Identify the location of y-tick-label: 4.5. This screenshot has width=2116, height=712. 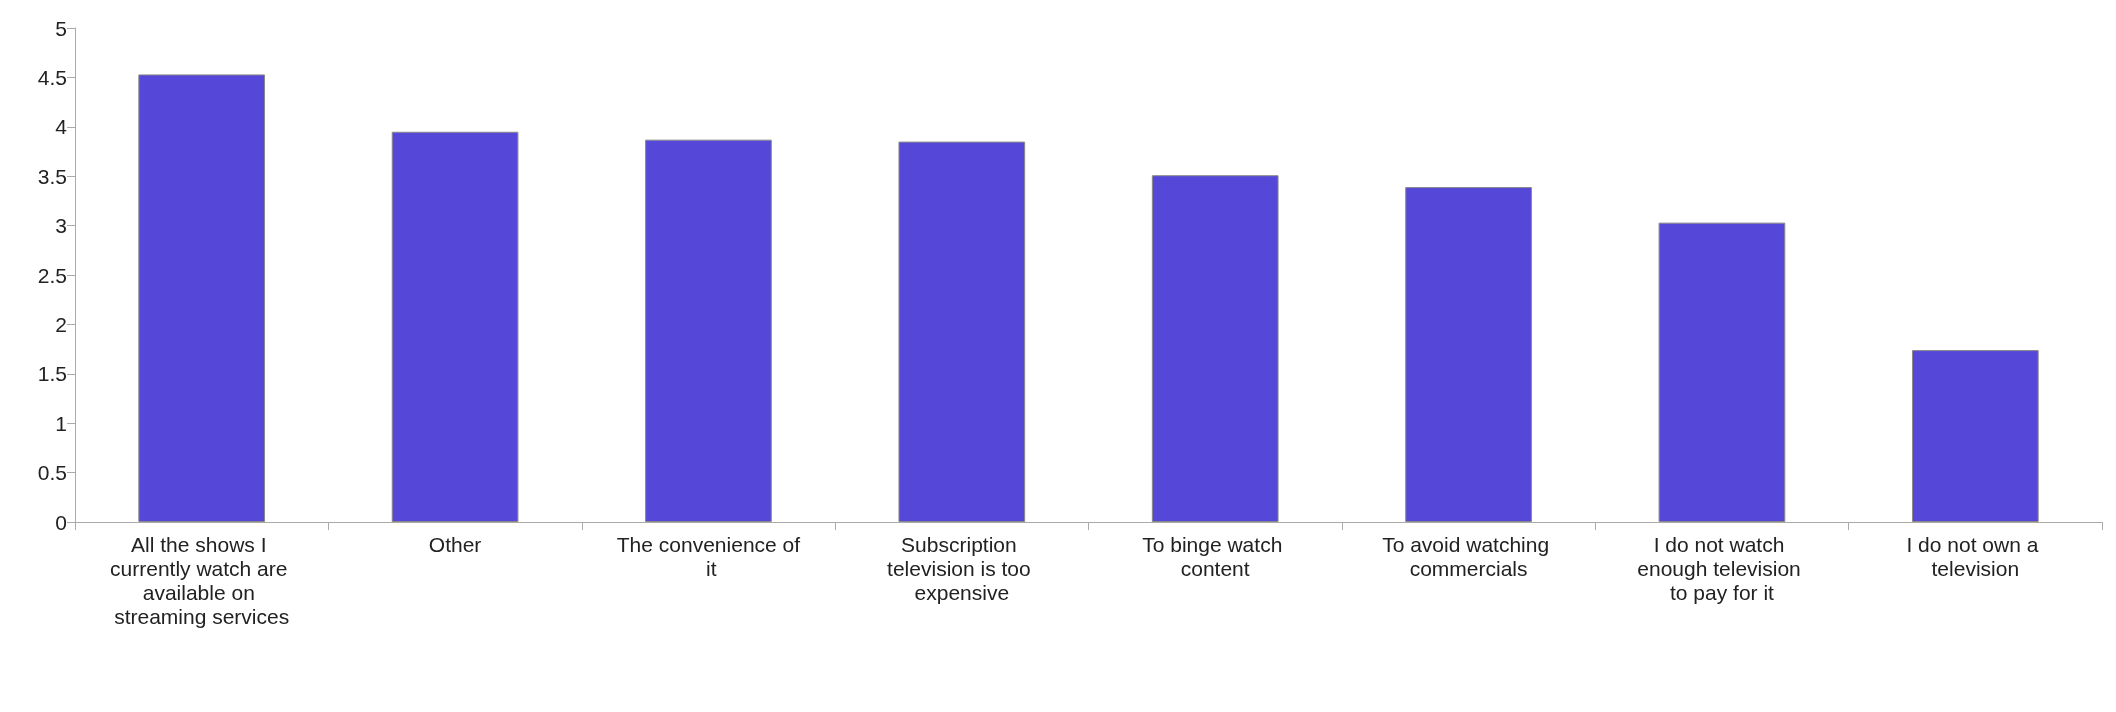
(52, 77).